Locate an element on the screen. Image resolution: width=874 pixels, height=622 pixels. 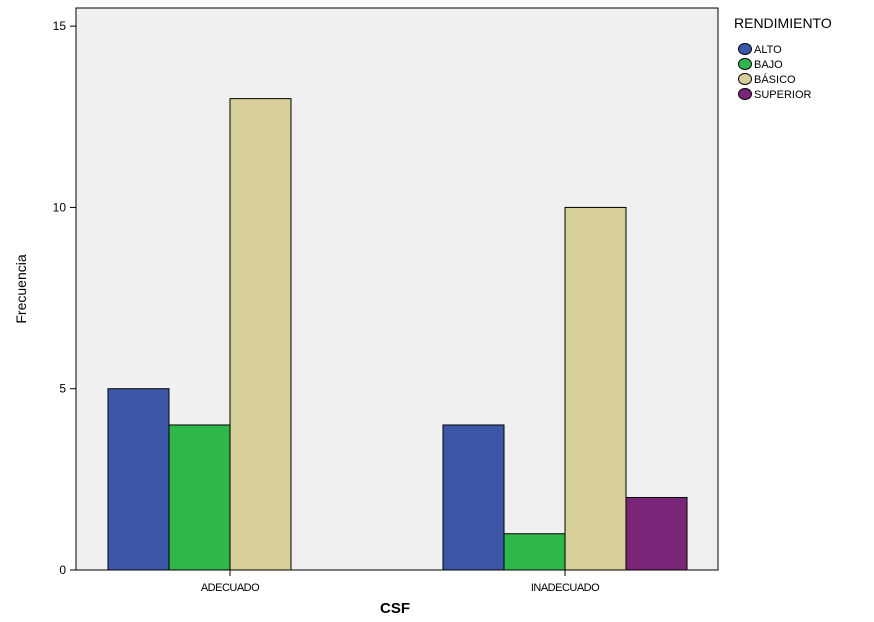
legend: RENDIMIENTO ALTO BAJO BÁSICO SUPERIOR is located at coordinates (783, 58).